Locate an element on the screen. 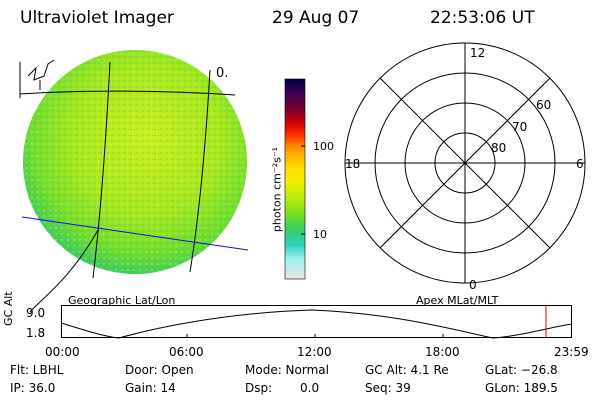 Image resolution: width=600 pixels, height=400 pixels. altitude-curve is located at coordinates (316, 324).